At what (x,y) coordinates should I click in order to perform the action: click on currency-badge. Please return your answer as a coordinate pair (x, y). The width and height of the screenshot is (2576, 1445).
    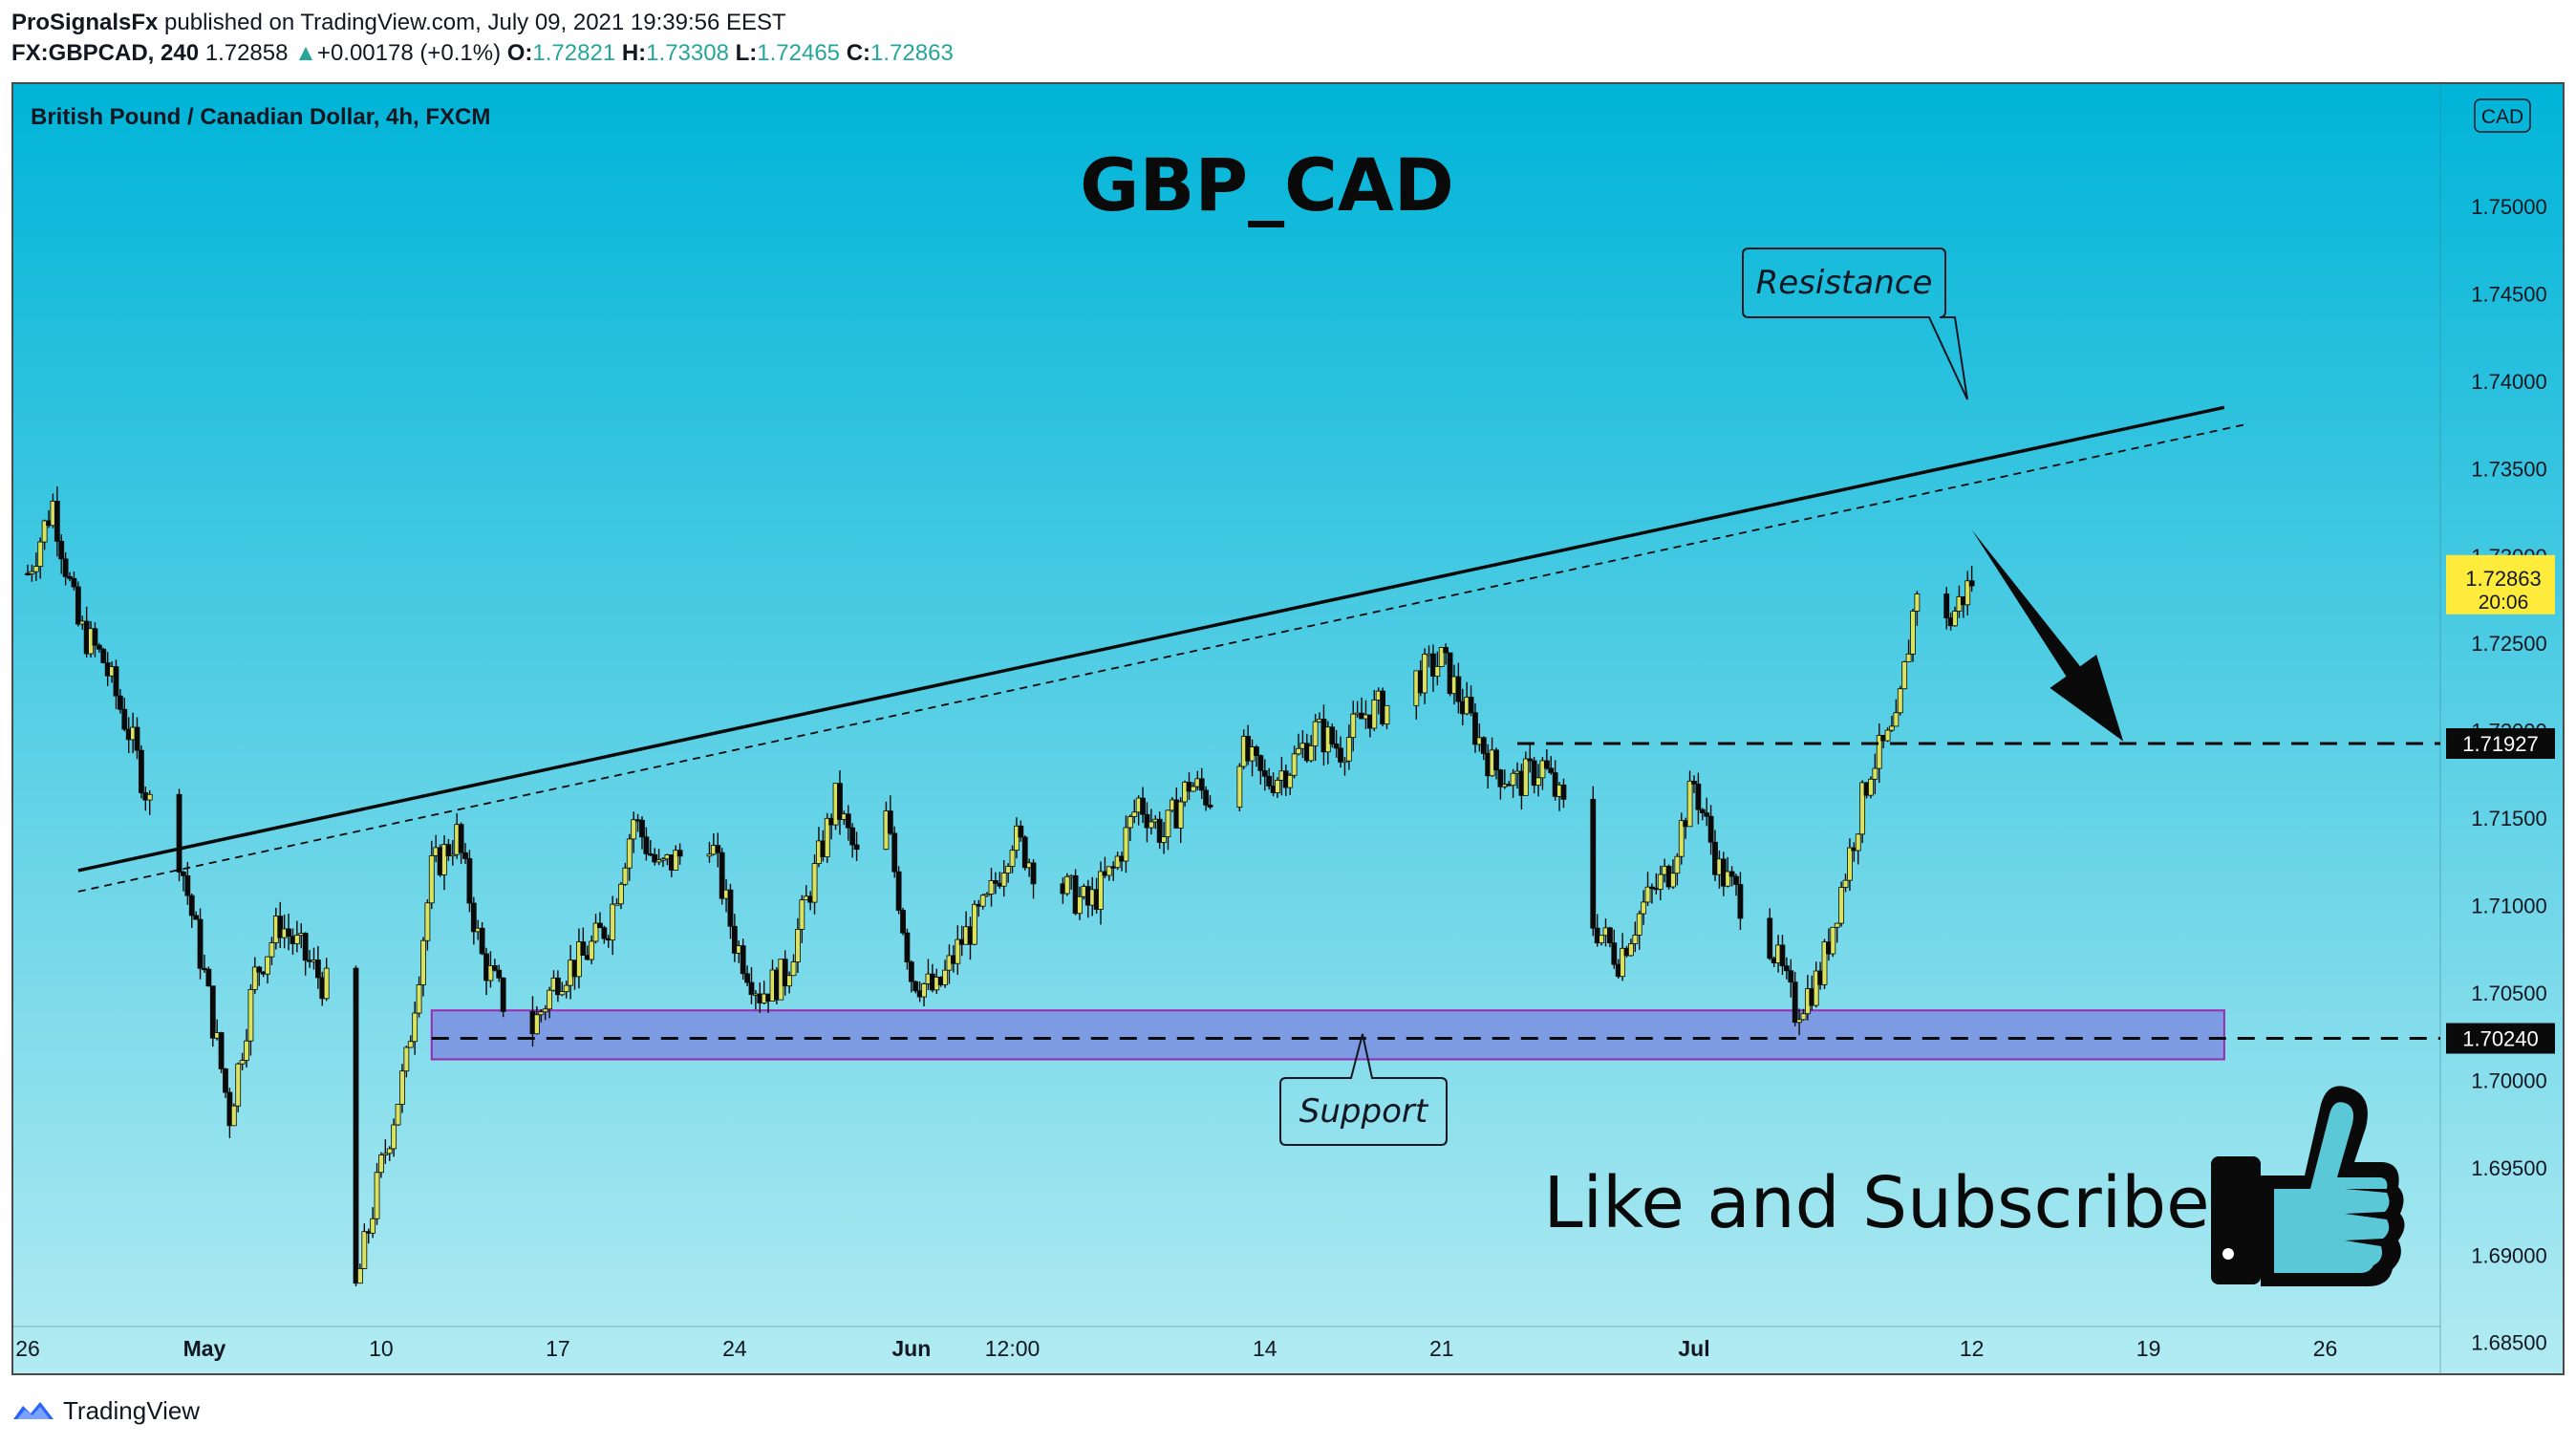
    Looking at the image, I should click on (2502, 116).